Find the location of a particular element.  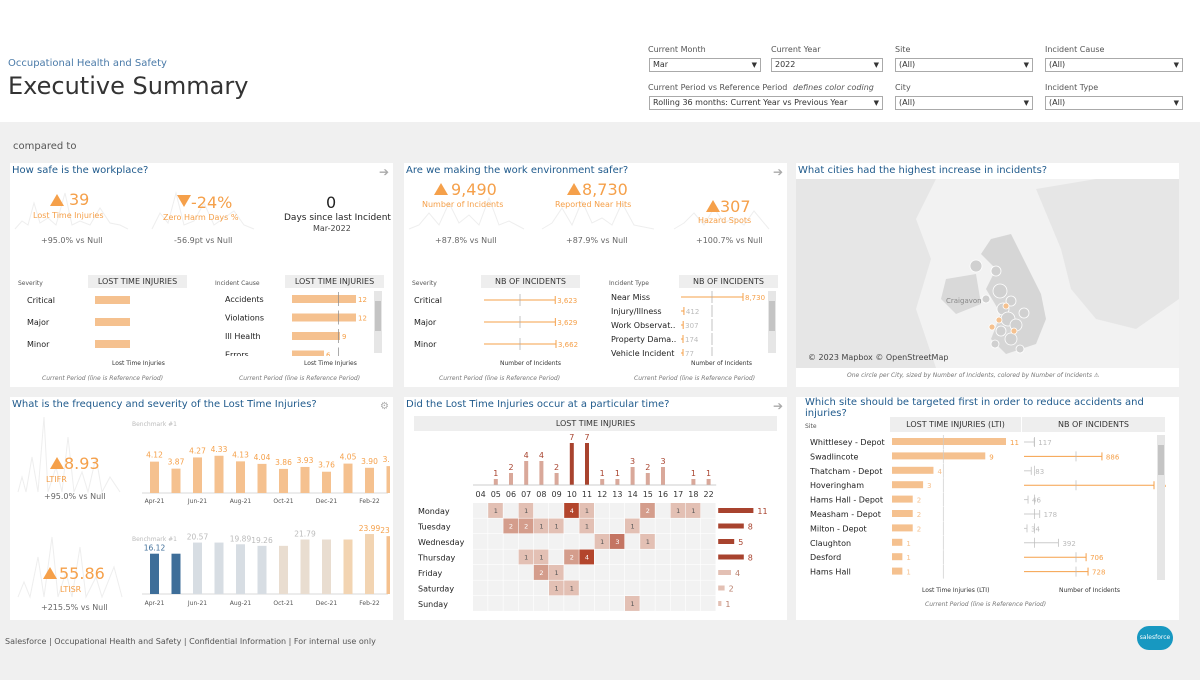

kpi-compare: +87.8% vs Null is located at coordinates (466, 240).